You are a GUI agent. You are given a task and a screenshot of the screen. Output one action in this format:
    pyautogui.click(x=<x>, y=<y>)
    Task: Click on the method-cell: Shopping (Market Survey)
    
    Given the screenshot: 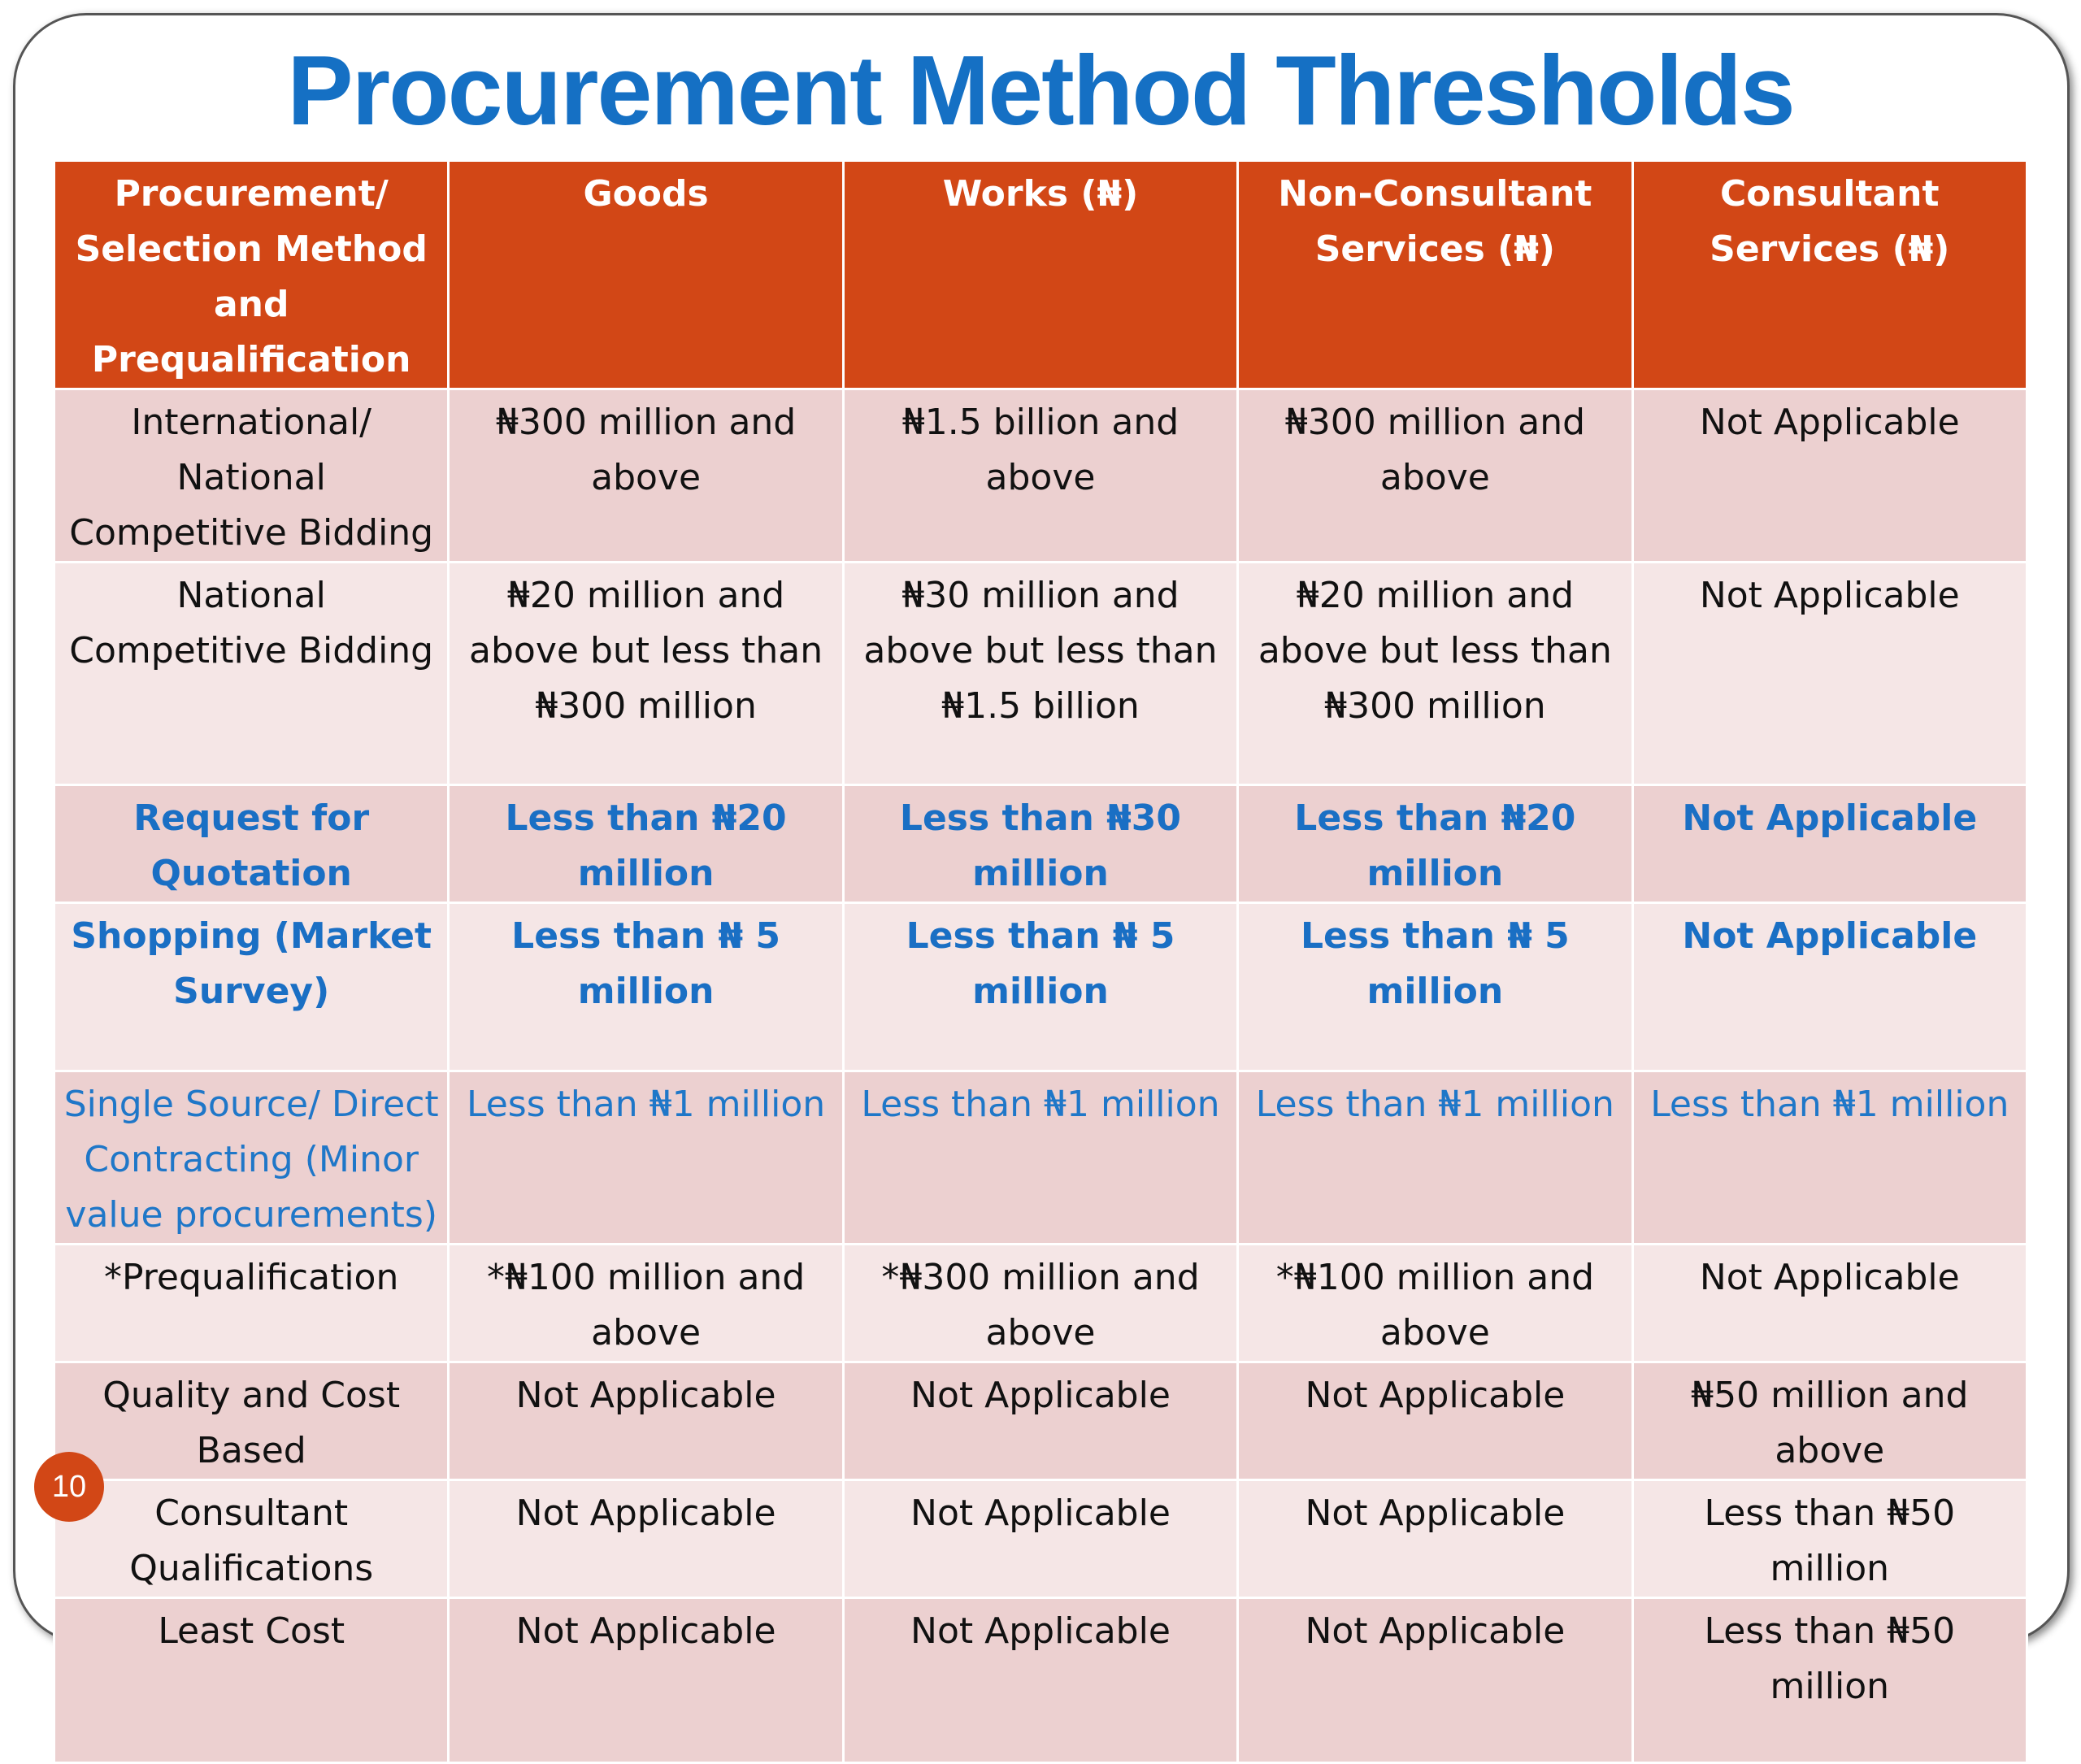 What is the action you would take?
    pyautogui.click(x=251, y=987)
    